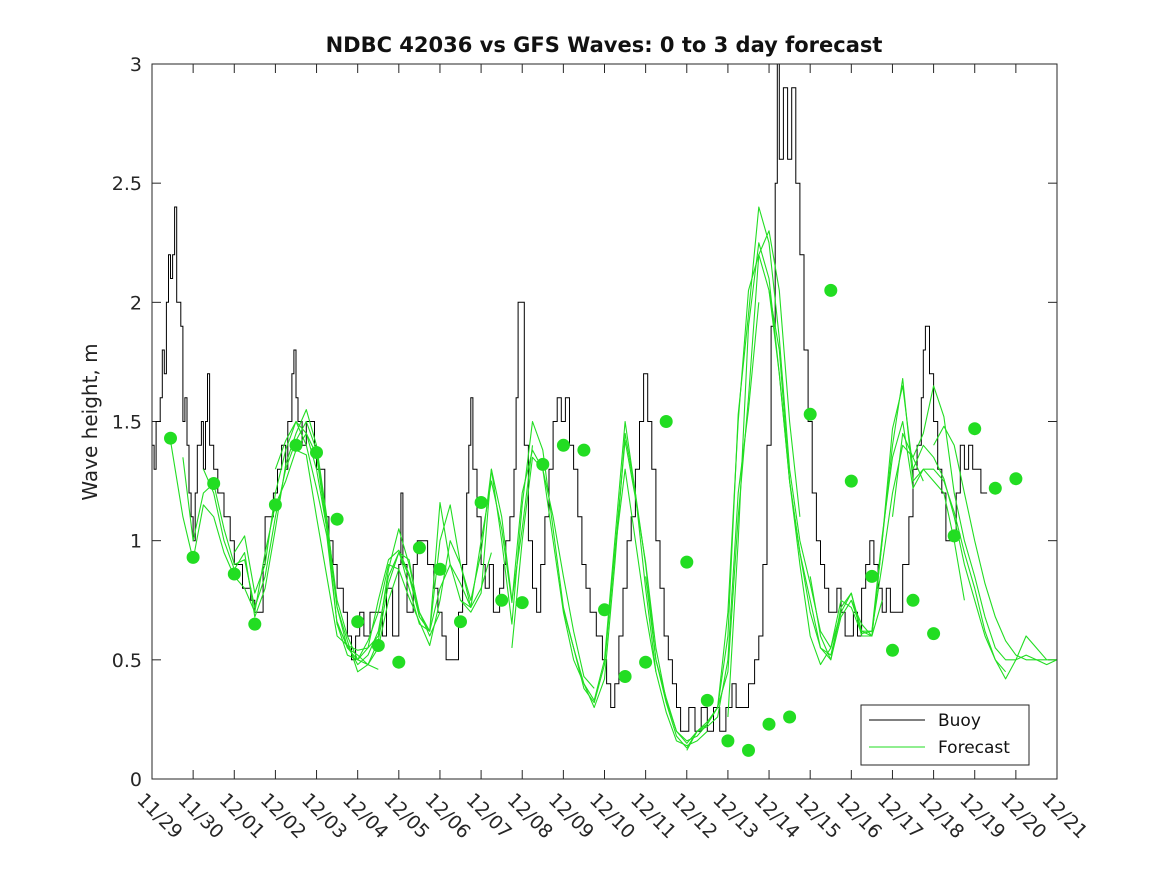 The width and height of the screenshot is (1167, 875). I want to click on legend-buoy-label: Buoy, so click(959, 721).